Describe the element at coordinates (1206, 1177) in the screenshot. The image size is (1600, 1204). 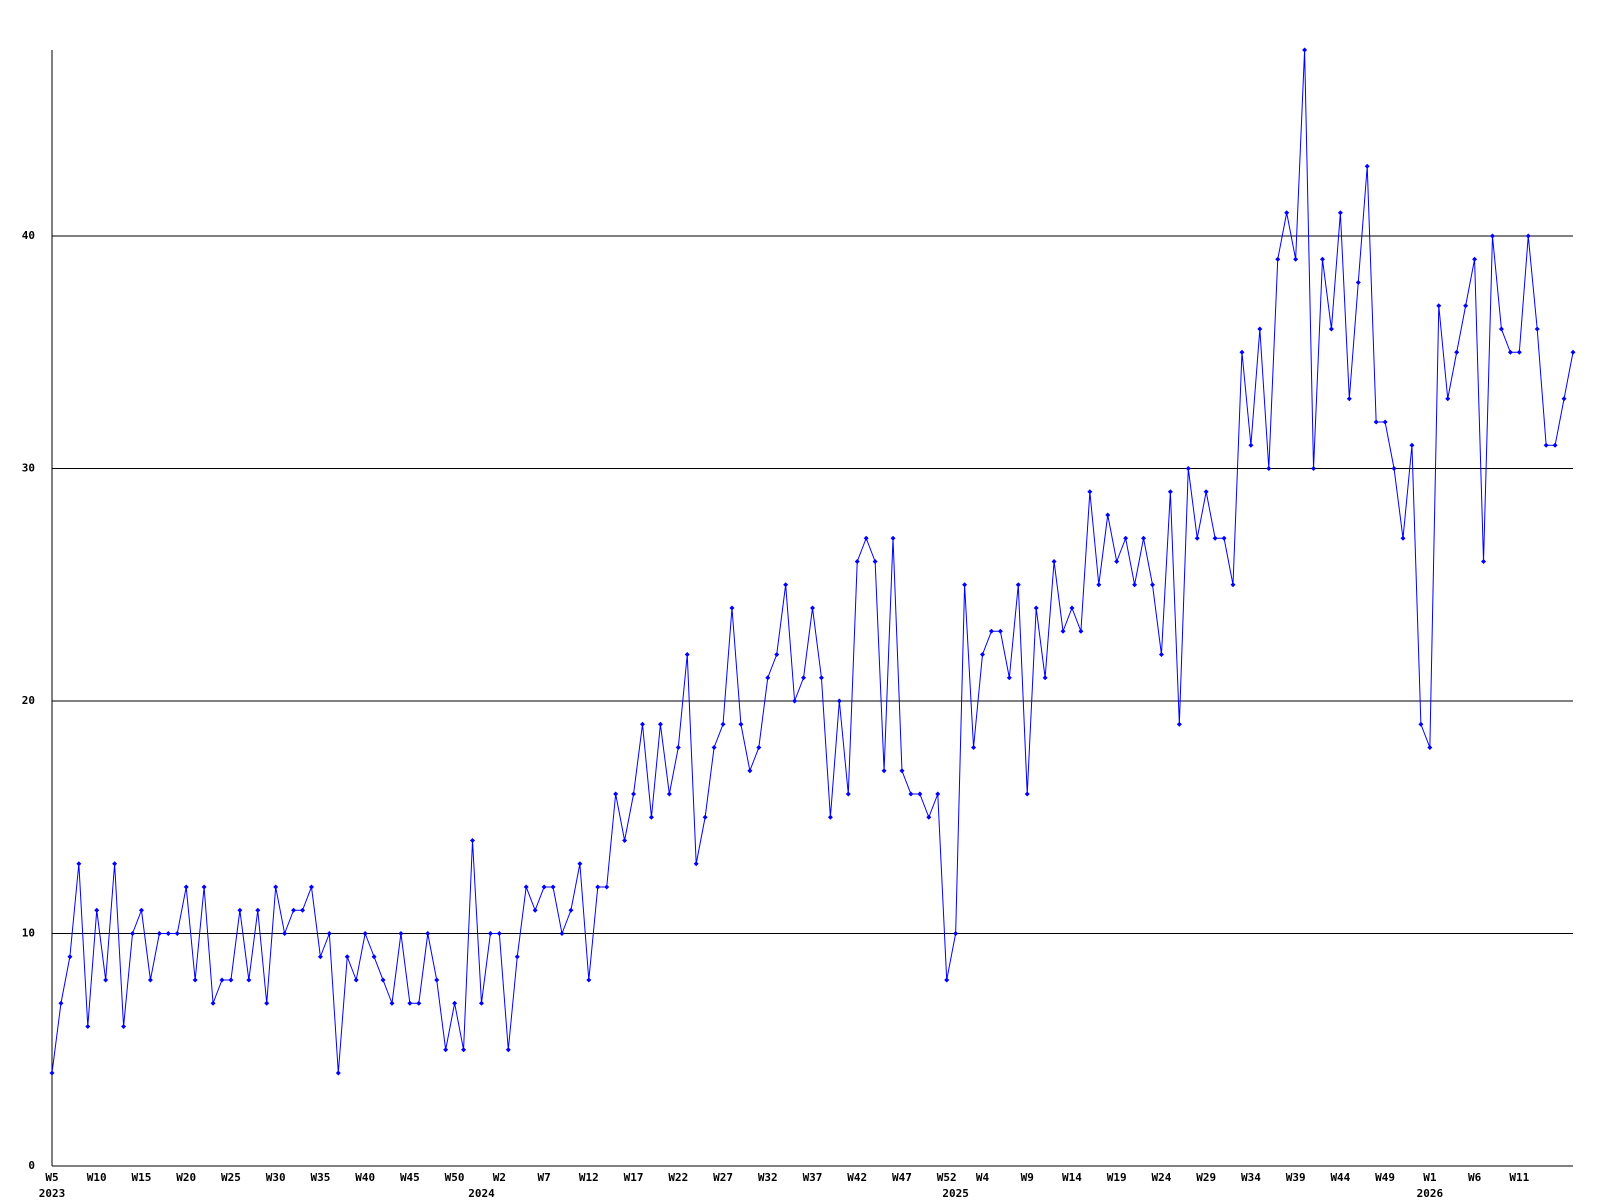
I see `x-tick-label: W29` at that location.